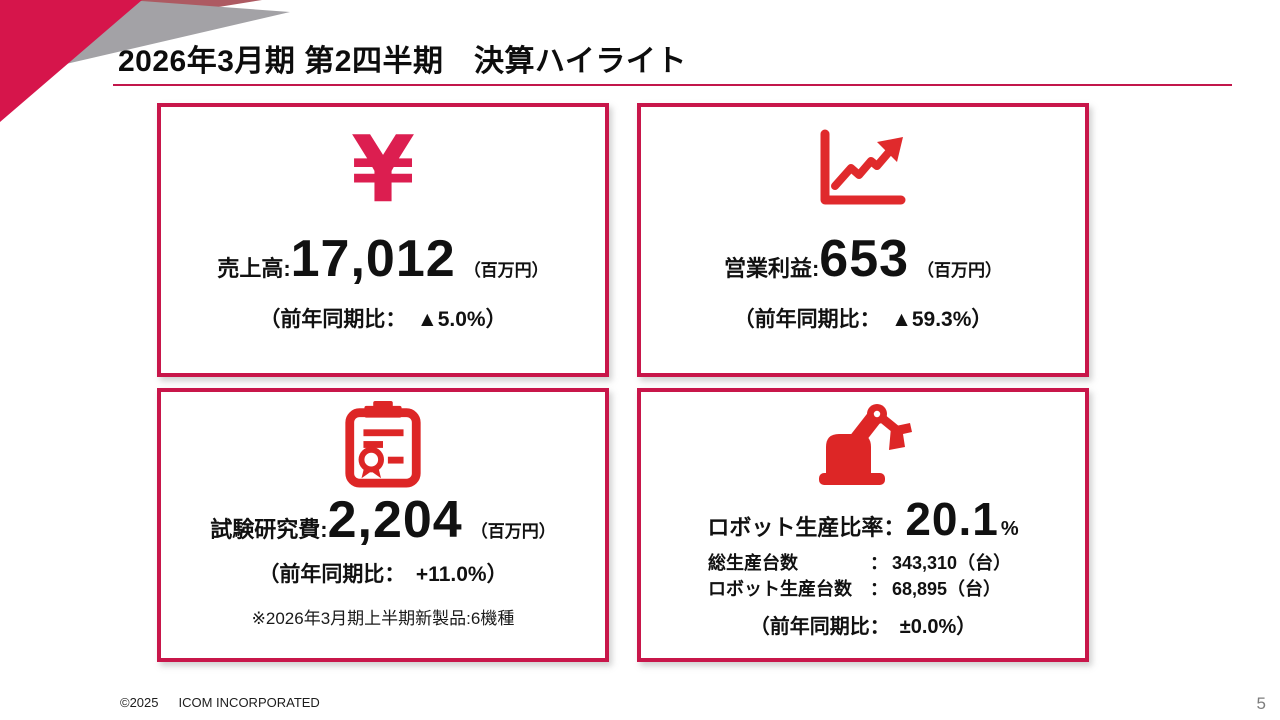  I want to click on corner-decoration, so click(145, 61).